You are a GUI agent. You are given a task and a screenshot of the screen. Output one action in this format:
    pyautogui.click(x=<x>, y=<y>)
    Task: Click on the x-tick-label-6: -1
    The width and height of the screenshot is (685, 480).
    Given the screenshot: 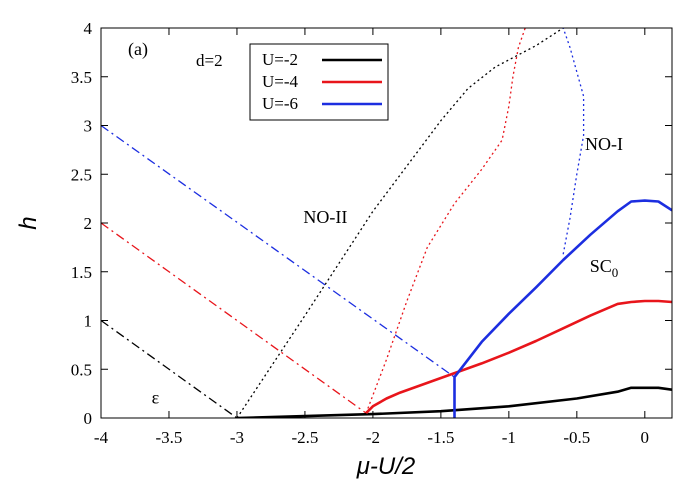 What is the action you would take?
    pyautogui.click(x=509, y=437)
    